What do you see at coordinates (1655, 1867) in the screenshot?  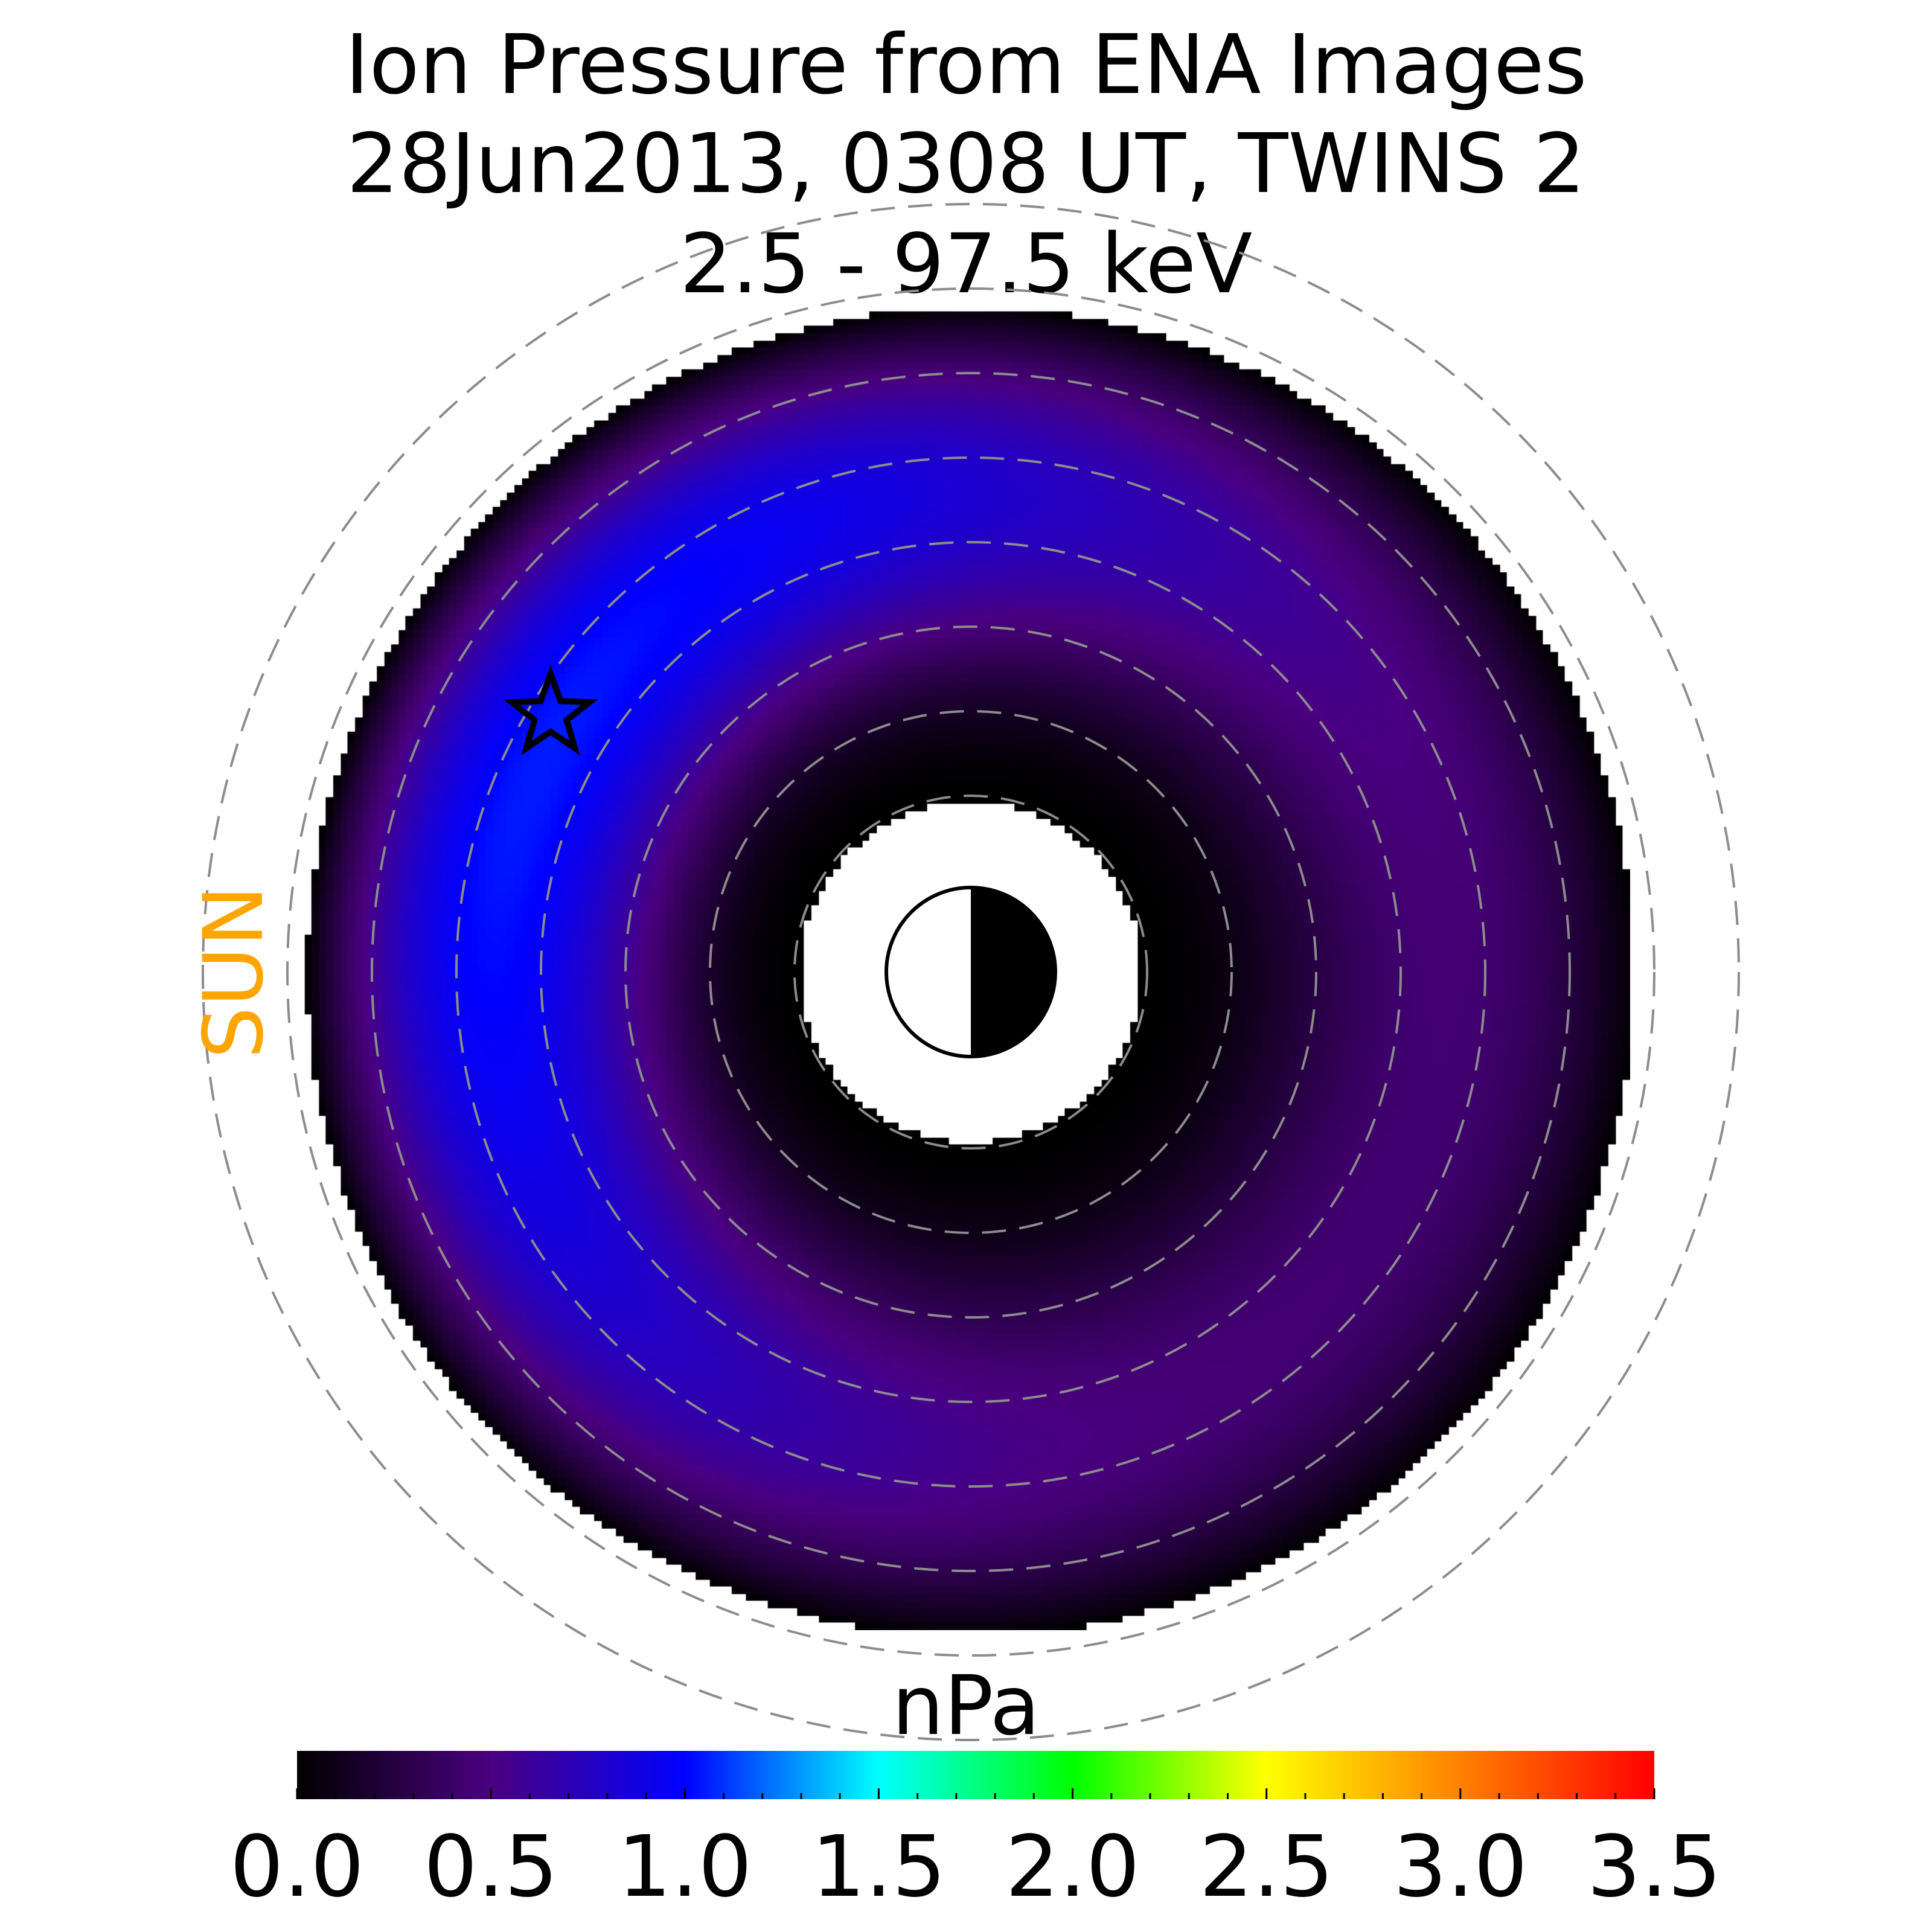 I see `colorbar-tick-label: 3.5` at bounding box center [1655, 1867].